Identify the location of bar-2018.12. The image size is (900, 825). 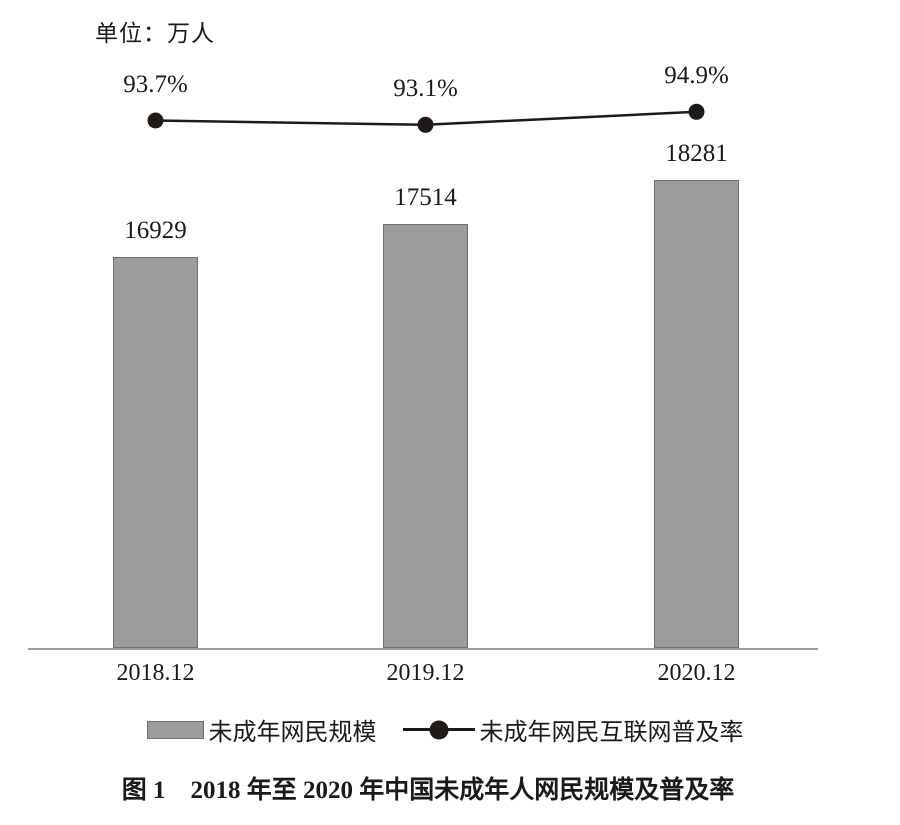
(155, 452).